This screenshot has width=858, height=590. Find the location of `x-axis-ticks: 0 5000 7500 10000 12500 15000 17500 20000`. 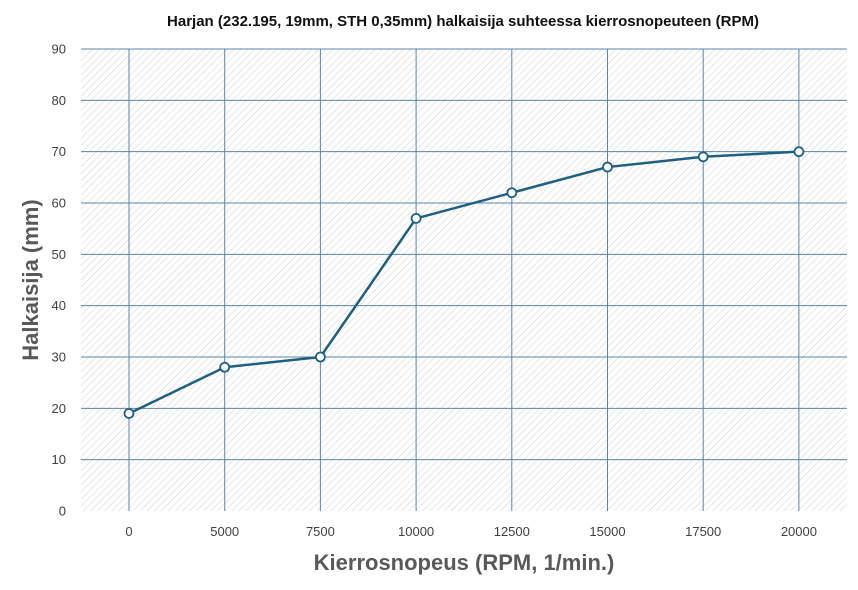

x-axis-ticks: 0 5000 7500 10000 12500 15000 17500 20000 is located at coordinates (471, 531).